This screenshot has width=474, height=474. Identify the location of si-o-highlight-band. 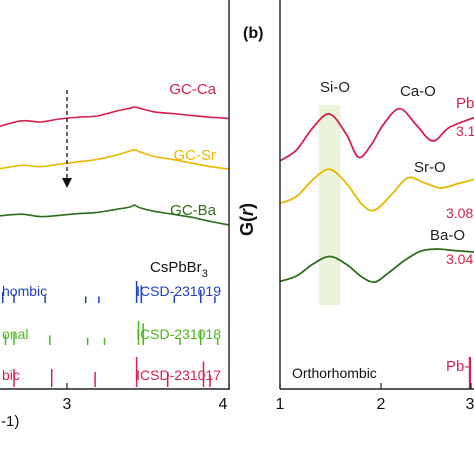
(329, 205).